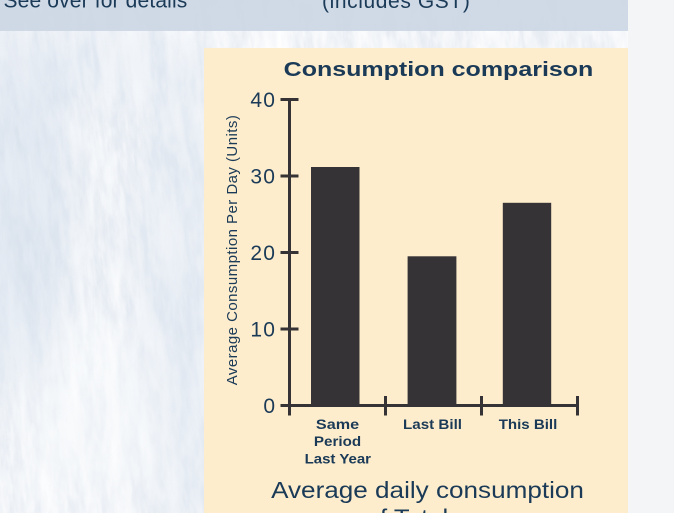 This screenshot has height=513, width=674. What do you see at coordinates (337, 425) in the screenshot?
I see `svg-text: Same` at bounding box center [337, 425].